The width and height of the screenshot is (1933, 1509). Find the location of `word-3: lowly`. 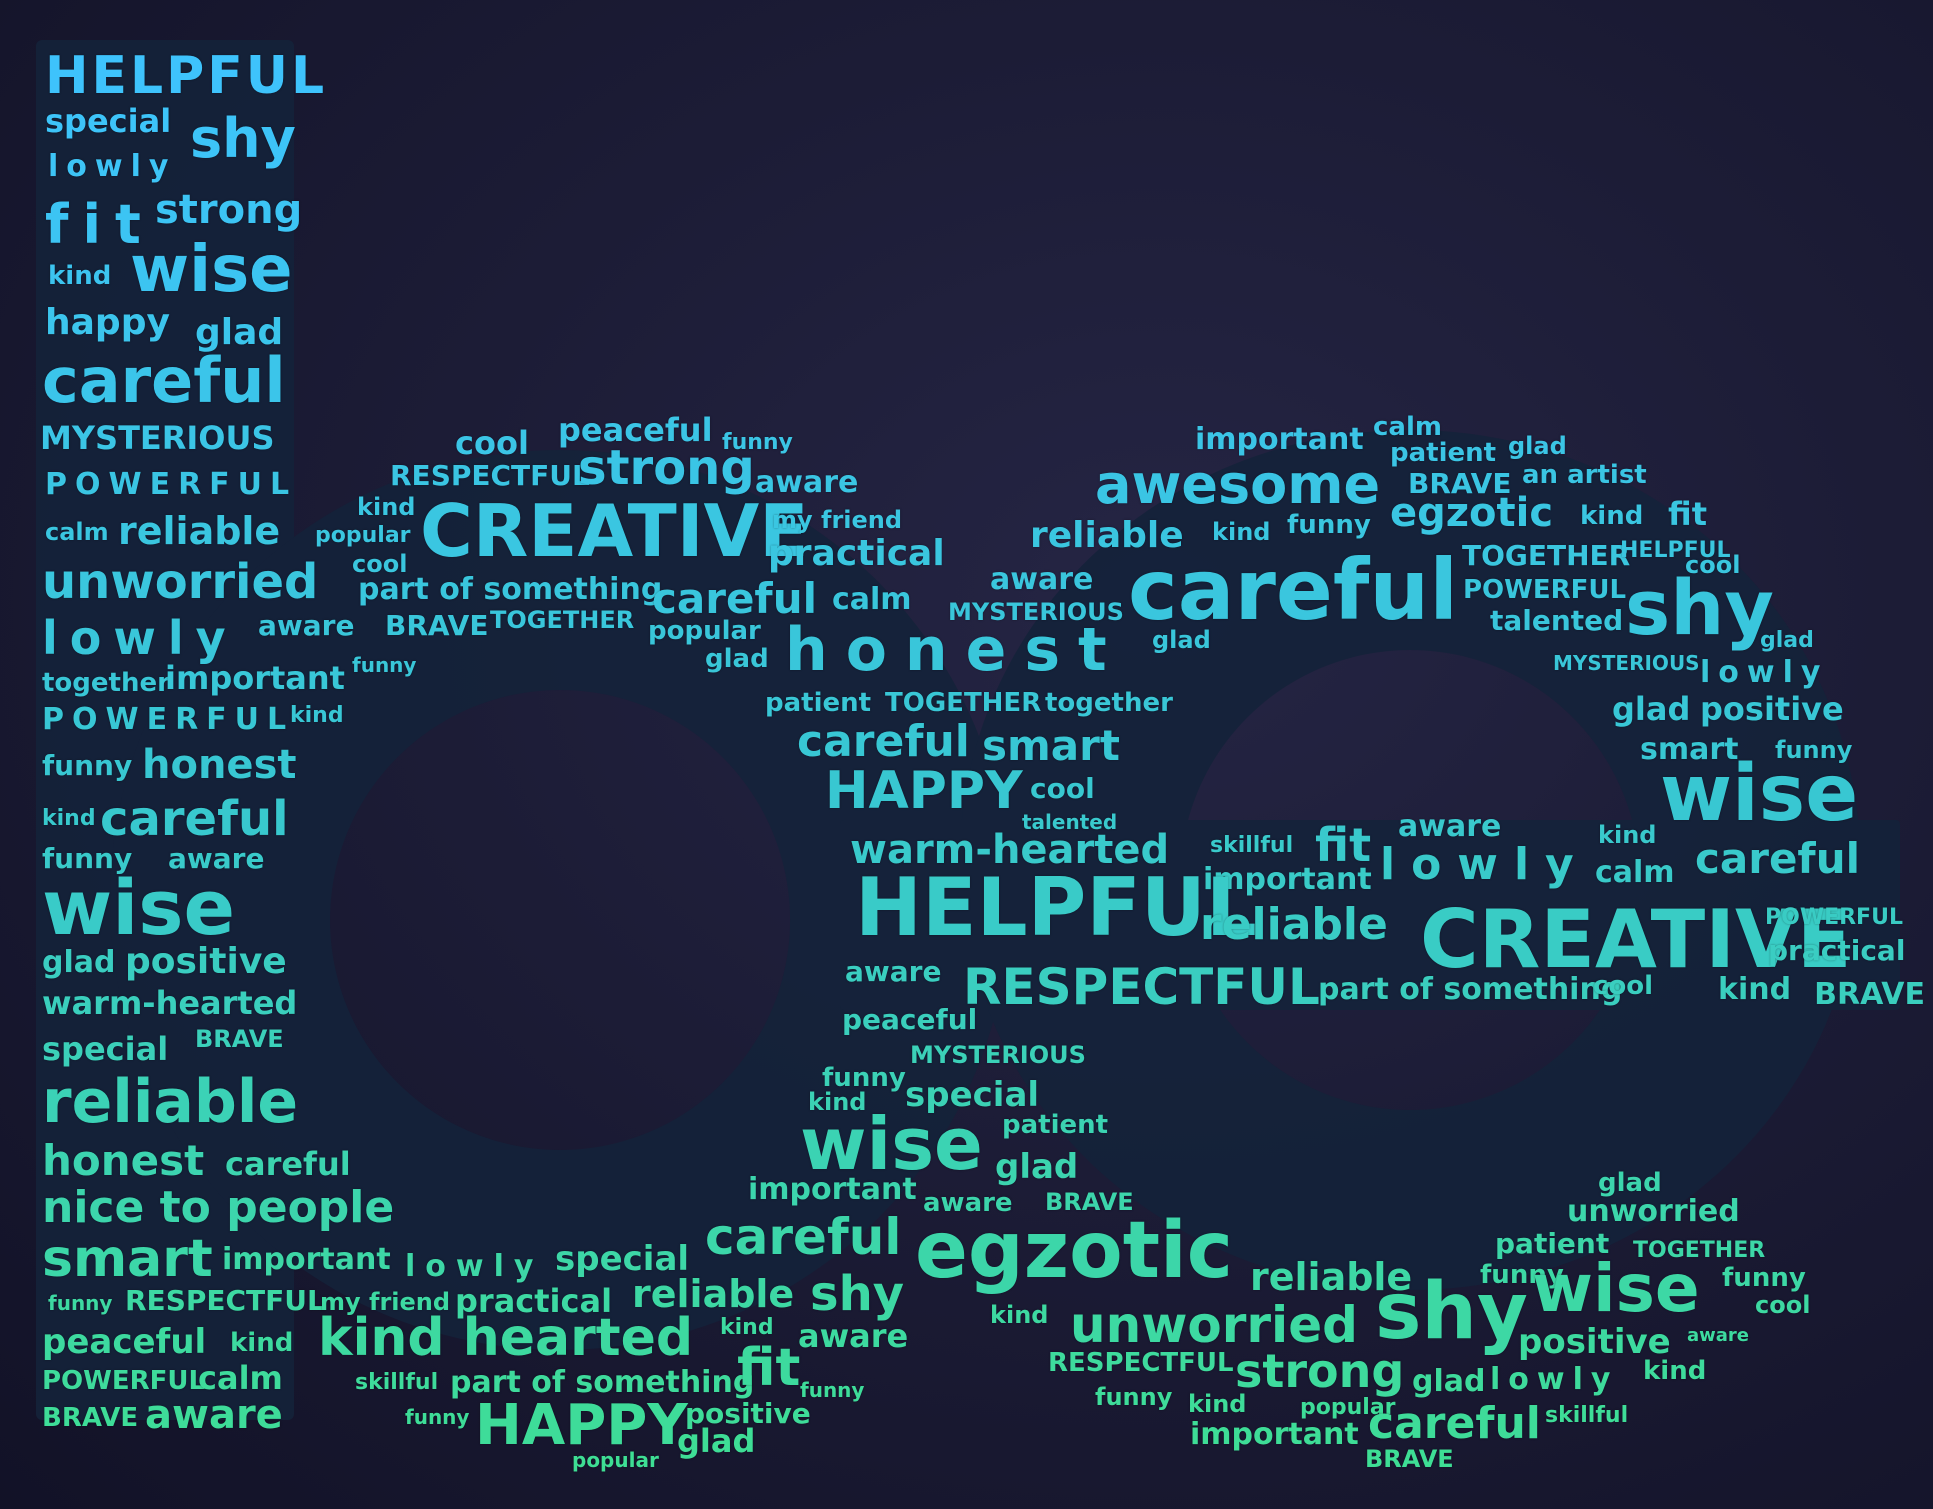

word-3: lowly is located at coordinates (112, 166).